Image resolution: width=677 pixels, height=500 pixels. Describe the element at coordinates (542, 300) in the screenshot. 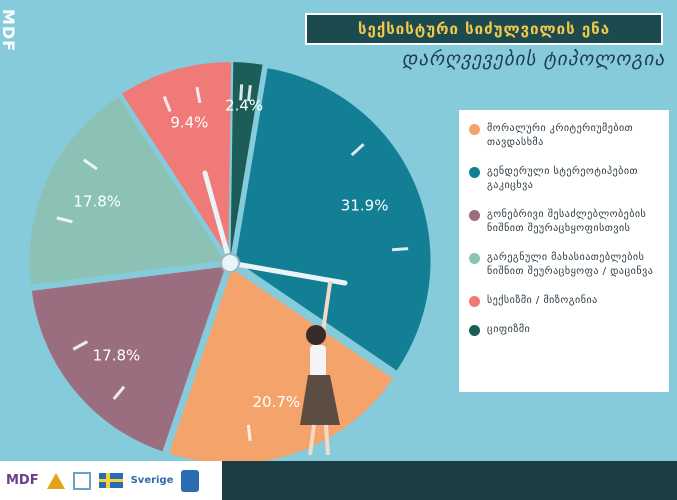

I see `legend-label: სექსიზმი / მიზოგინია` at that location.